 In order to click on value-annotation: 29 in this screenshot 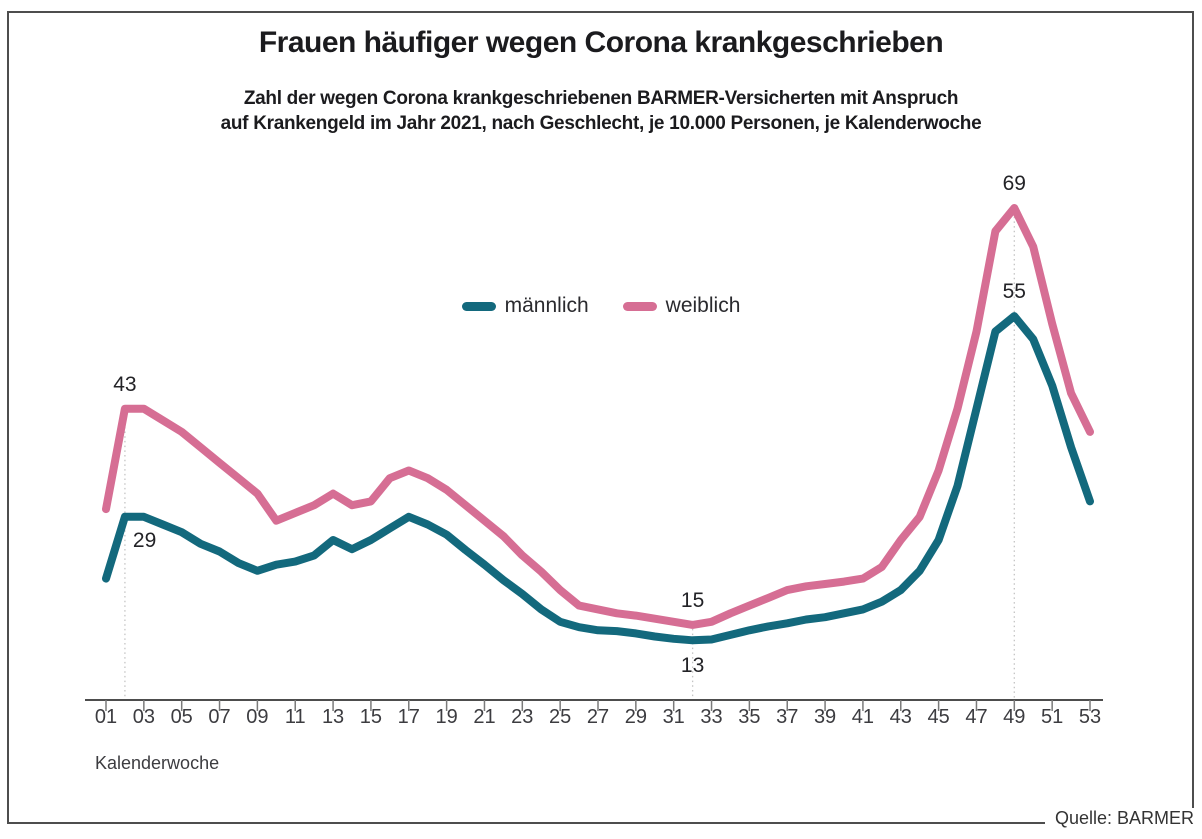, I will do `click(144, 540)`.